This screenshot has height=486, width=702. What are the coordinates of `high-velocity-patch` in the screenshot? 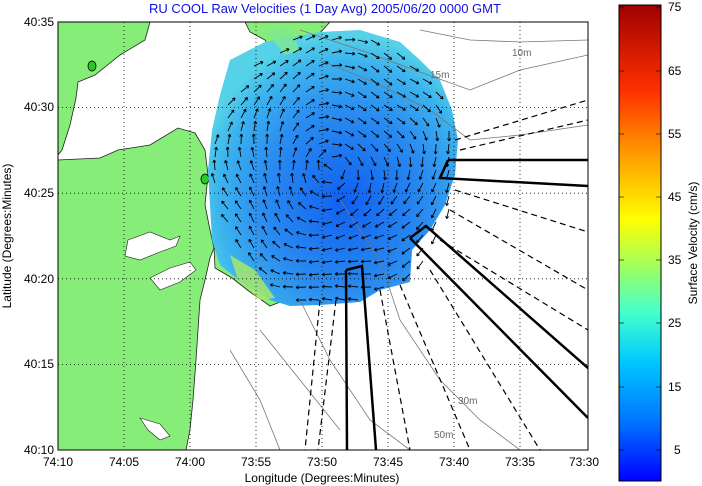 It's located at (282, 41).